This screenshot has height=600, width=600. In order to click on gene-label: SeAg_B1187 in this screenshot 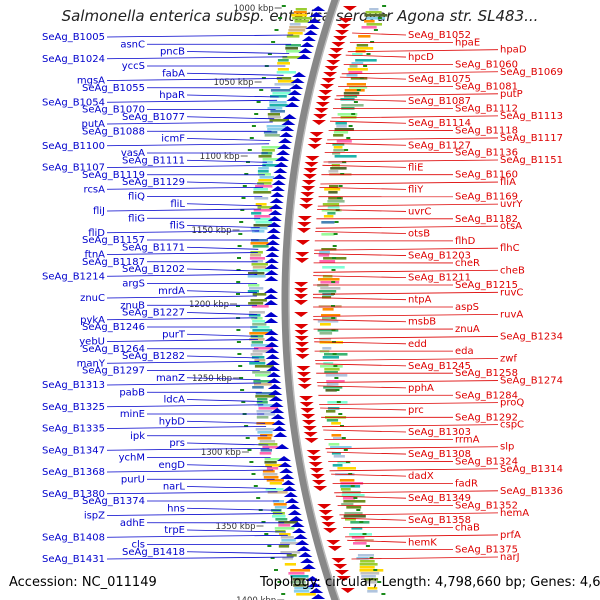, I will do `click(113, 262)`.